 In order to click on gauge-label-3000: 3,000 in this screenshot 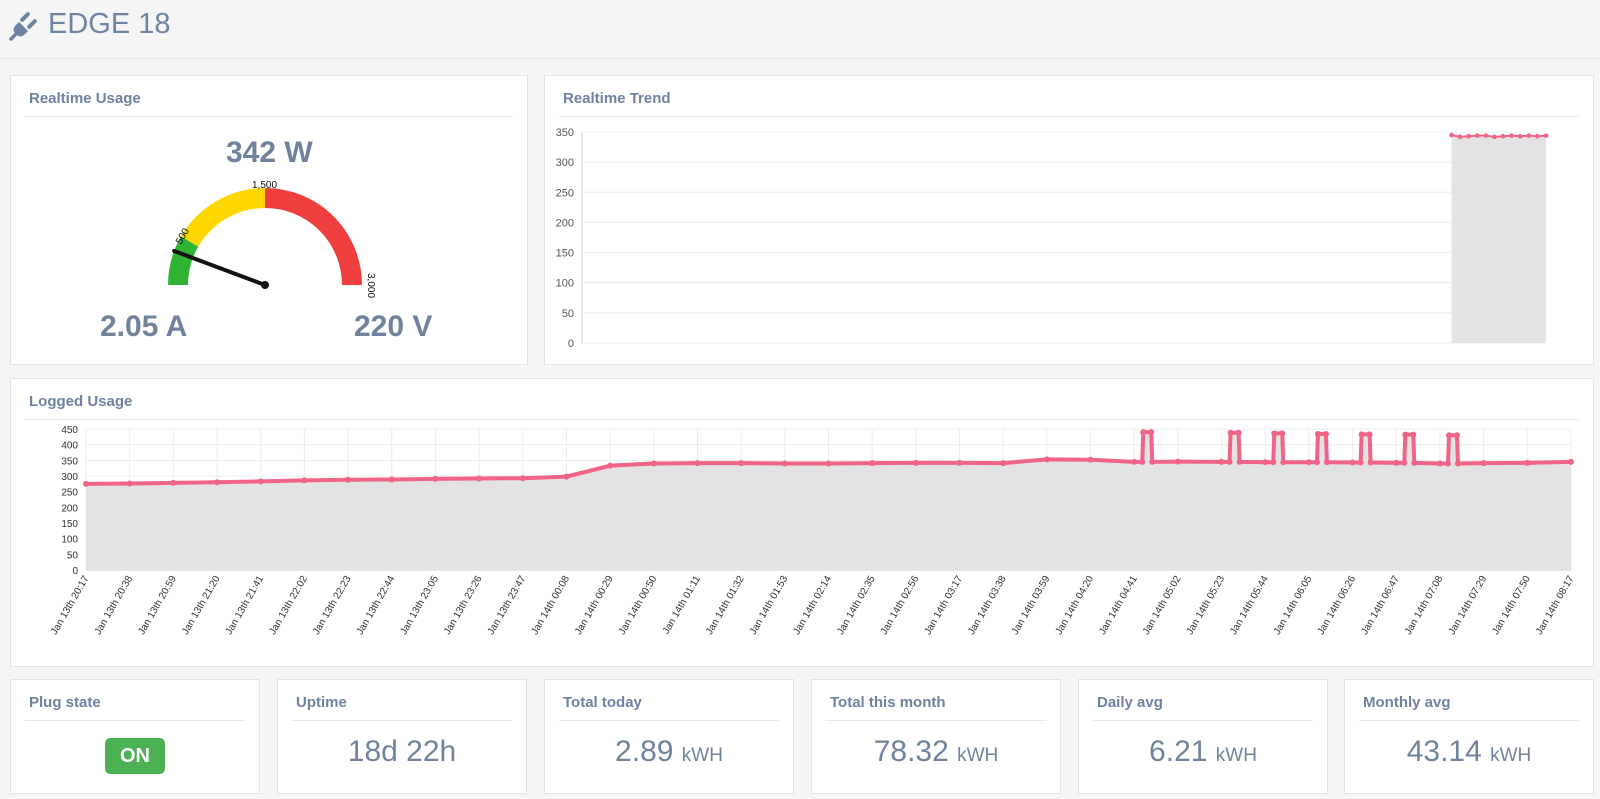, I will do `click(370, 285)`.